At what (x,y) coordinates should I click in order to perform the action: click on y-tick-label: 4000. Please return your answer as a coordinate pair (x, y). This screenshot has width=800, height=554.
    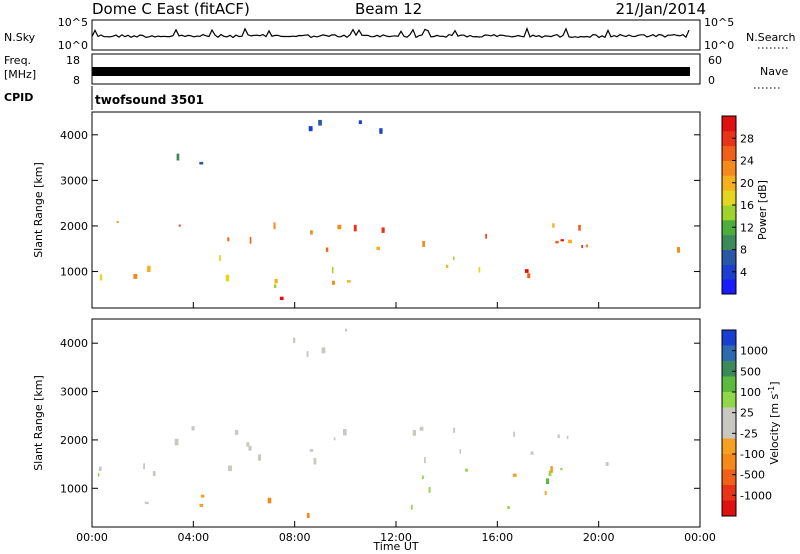
    Looking at the image, I should click on (74, 343).